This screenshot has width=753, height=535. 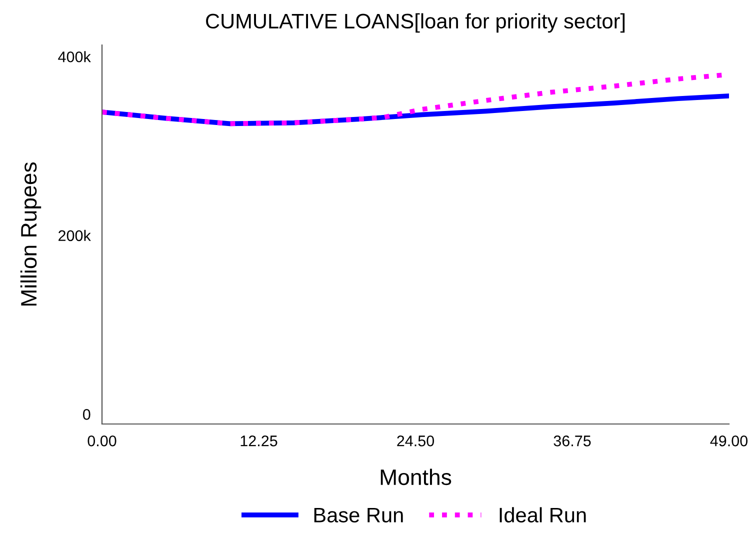 What do you see at coordinates (31, 234) in the screenshot?
I see `y-axis-title: Million Rupees` at bounding box center [31, 234].